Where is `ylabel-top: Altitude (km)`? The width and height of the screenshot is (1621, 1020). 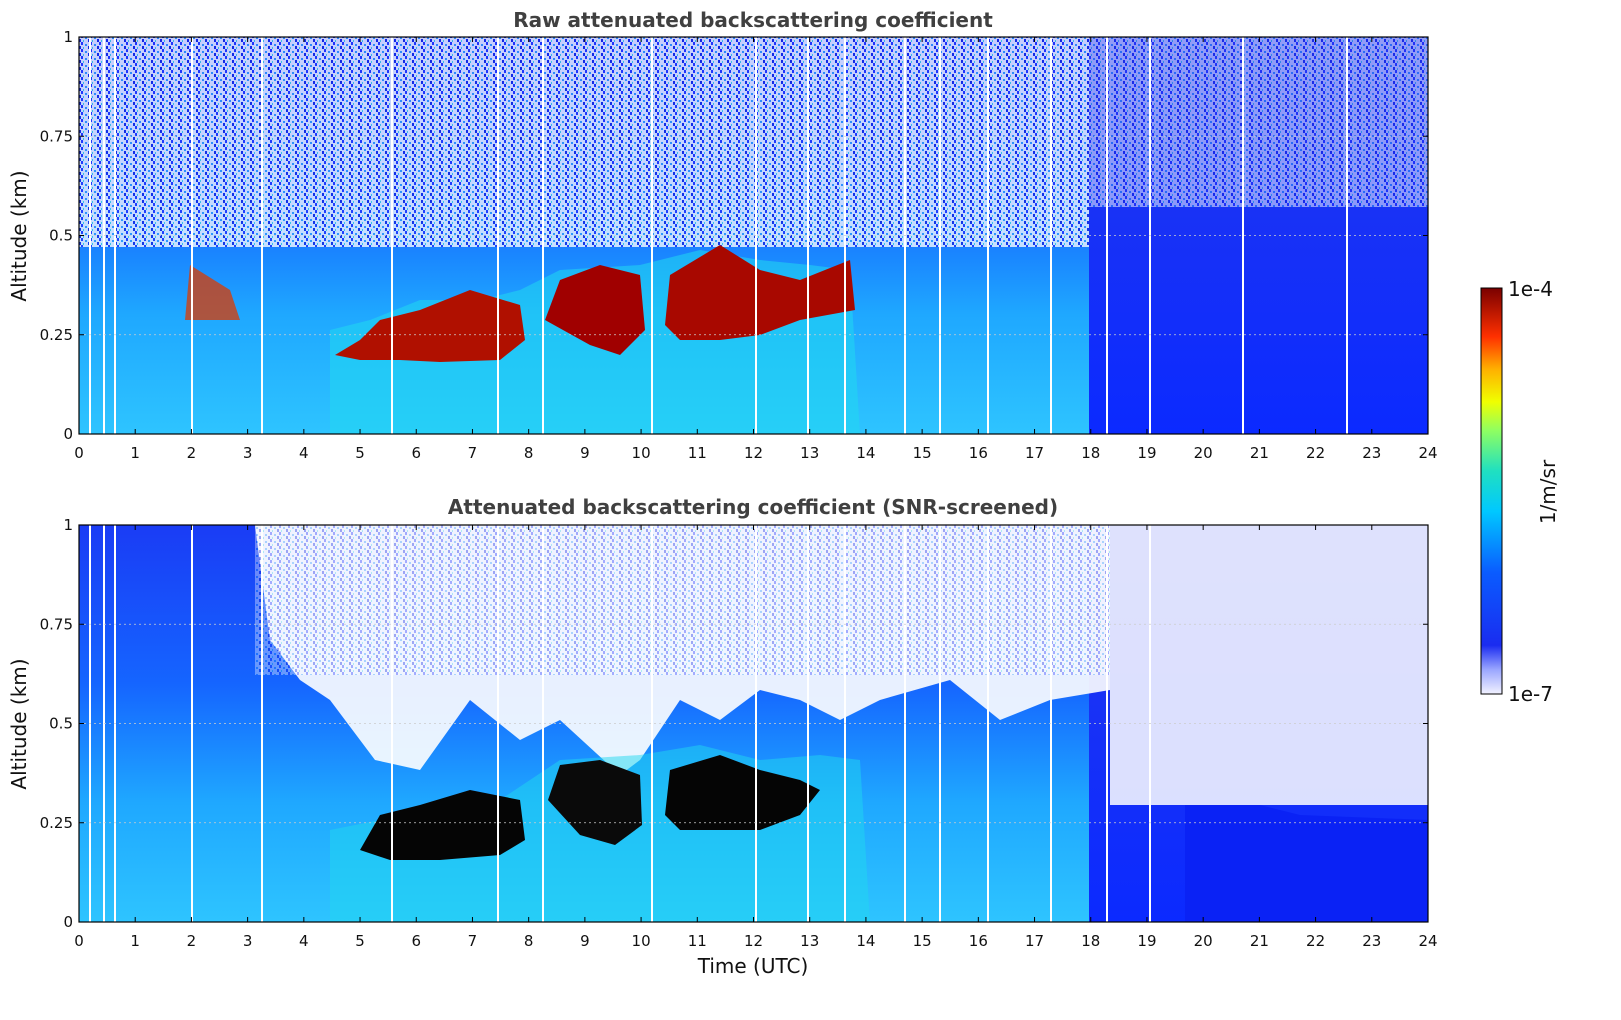 ylabel-top: Altitude (km) is located at coordinates (19, 235).